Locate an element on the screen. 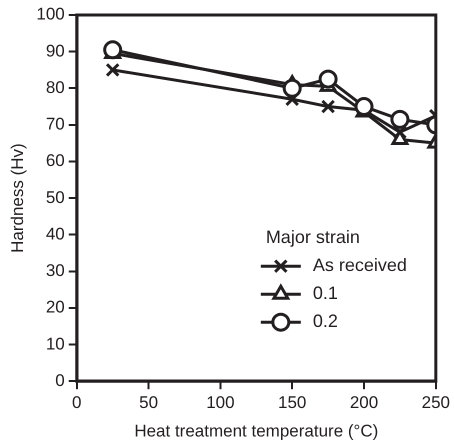 This screenshot has height=448, width=454. y-tick-label: 50 is located at coordinates (55, 197).